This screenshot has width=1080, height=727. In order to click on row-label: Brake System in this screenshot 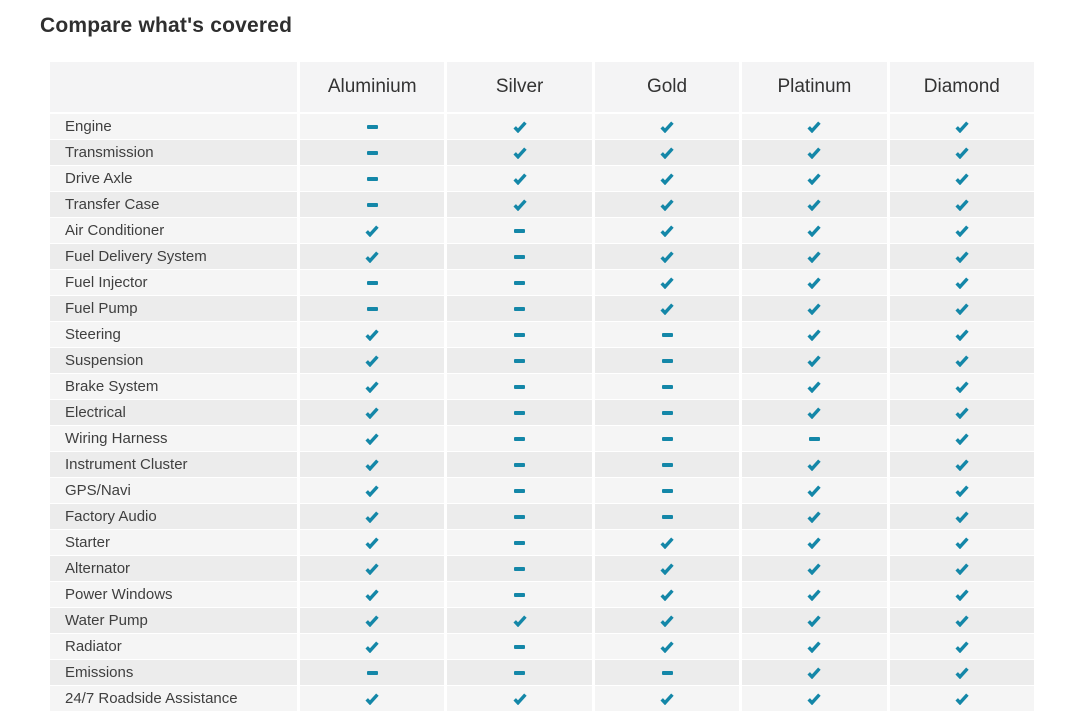, I will do `click(112, 386)`.